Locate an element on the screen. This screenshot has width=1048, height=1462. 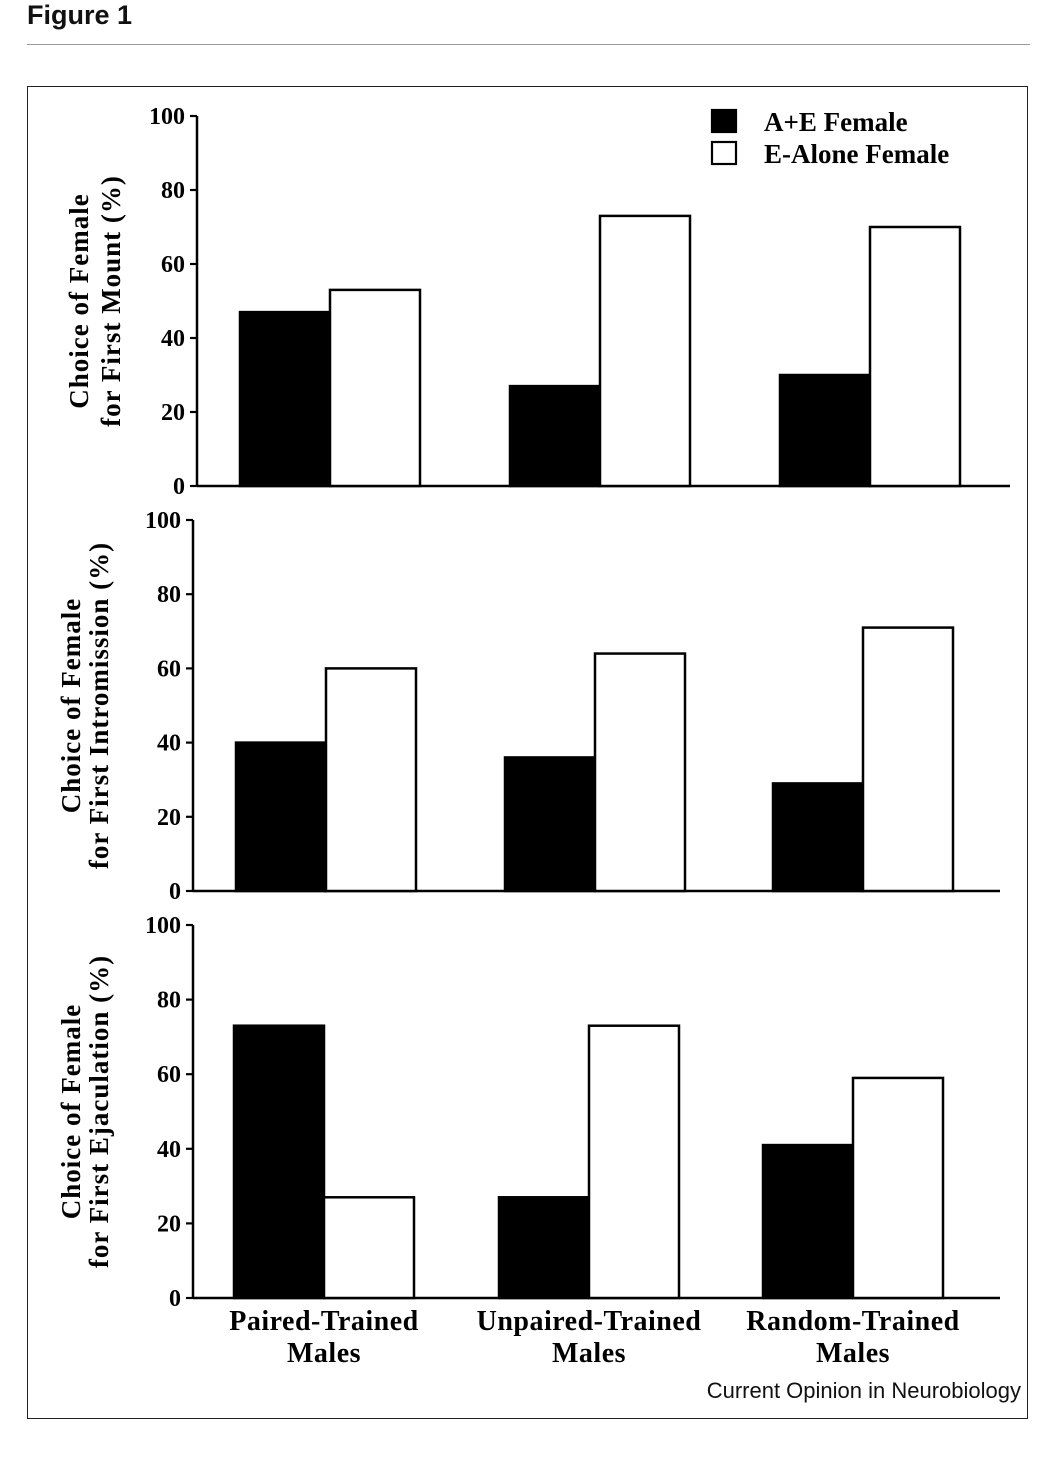
figure-title: Figure 1 is located at coordinates (80, 15).